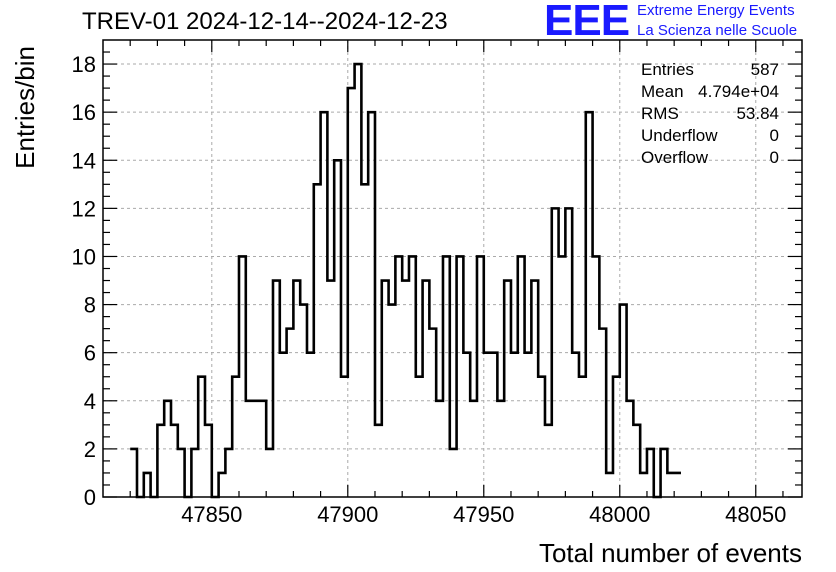 The height and width of the screenshot is (572, 836). What do you see at coordinates (675, 157) in the screenshot?
I see `stats-key: Overflow` at bounding box center [675, 157].